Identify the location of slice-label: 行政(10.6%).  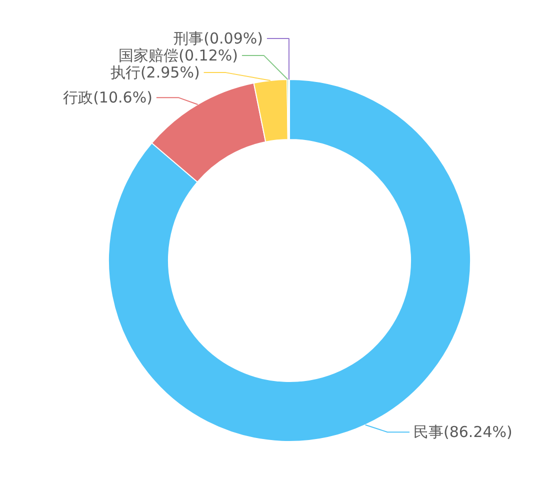
(107, 97).